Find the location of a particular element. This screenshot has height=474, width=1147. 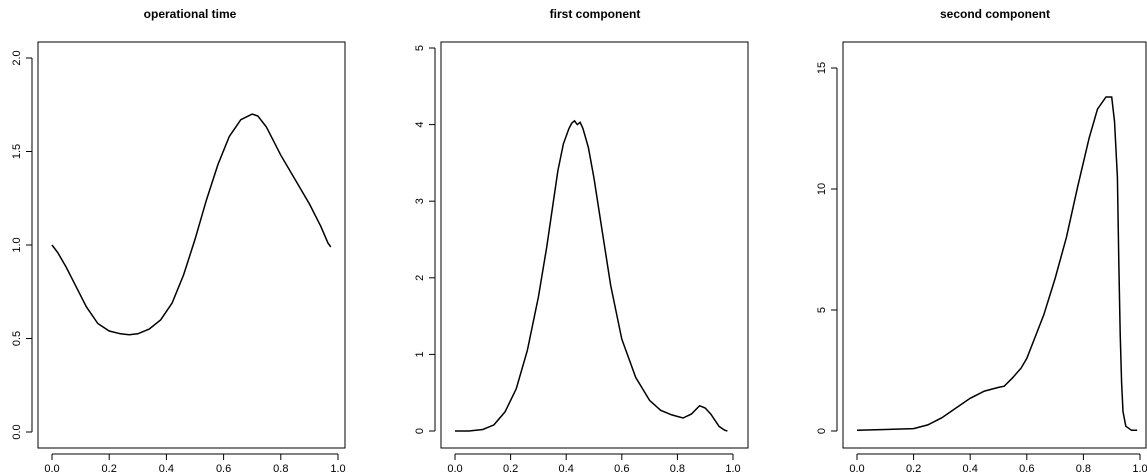

y-tick-label: 2 is located at coordinates (420, 278).